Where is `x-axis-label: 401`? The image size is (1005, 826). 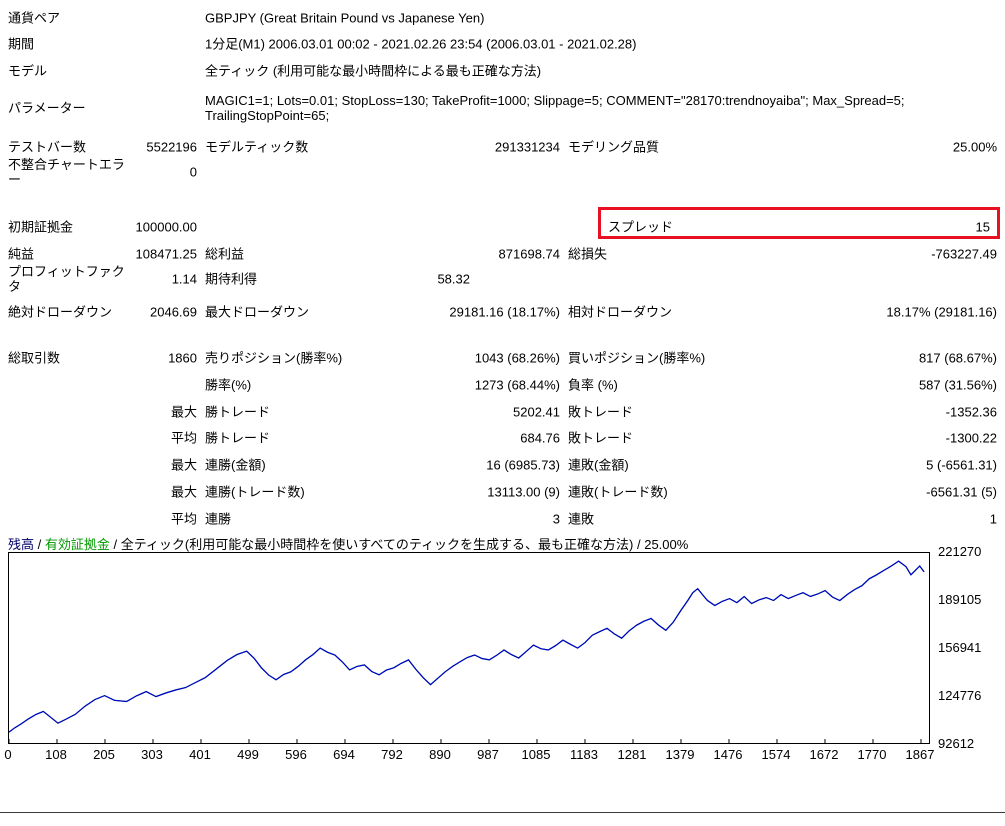
x-axis-label: 401 is located at coordinates (200, 754).